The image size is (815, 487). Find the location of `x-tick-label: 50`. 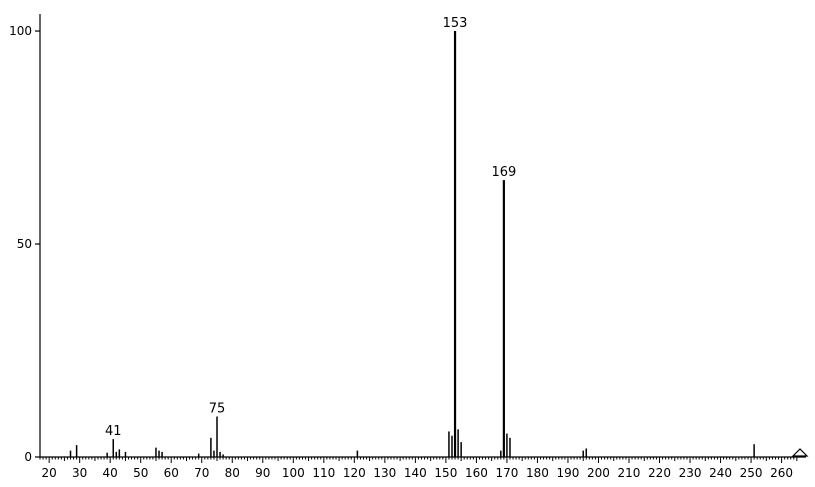

x-tick-label: 50 is located at coordinates (140, 473).